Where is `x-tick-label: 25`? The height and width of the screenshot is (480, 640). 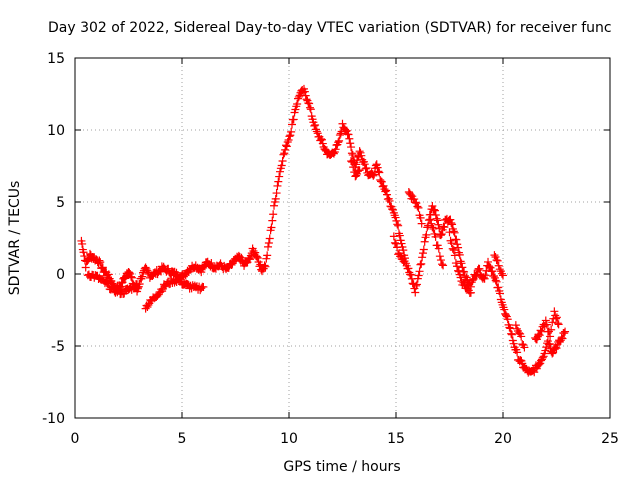 x-tick-label: 25 is located at coordinates (610, 439).